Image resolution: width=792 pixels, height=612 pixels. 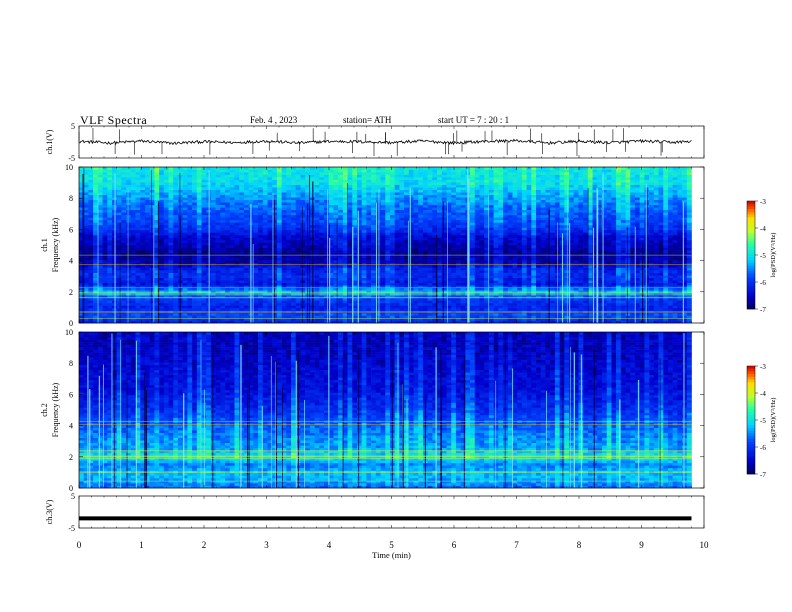 I want to click on x-tick-label: 8, so click(x=579, y=545).